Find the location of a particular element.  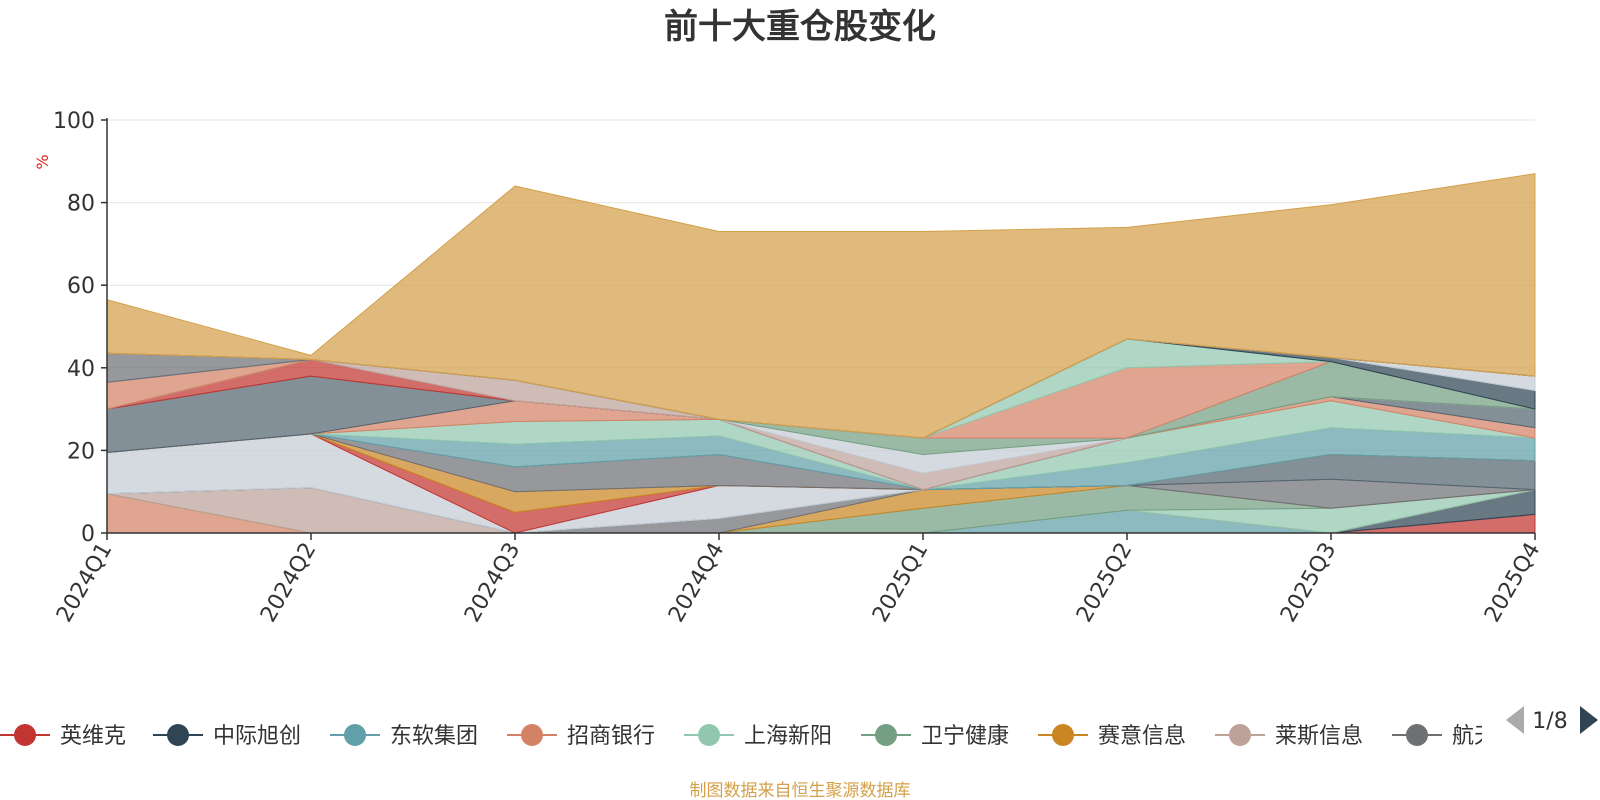

legend-item: 东软集团 is located at coordinates (404, 736).